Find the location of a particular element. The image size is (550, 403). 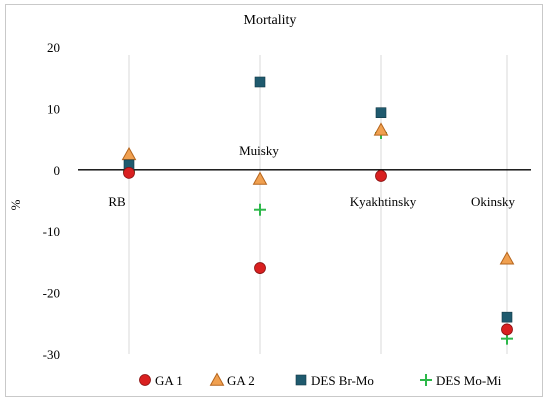

y-tick-label: 10 is located at coordinates (53, 108).